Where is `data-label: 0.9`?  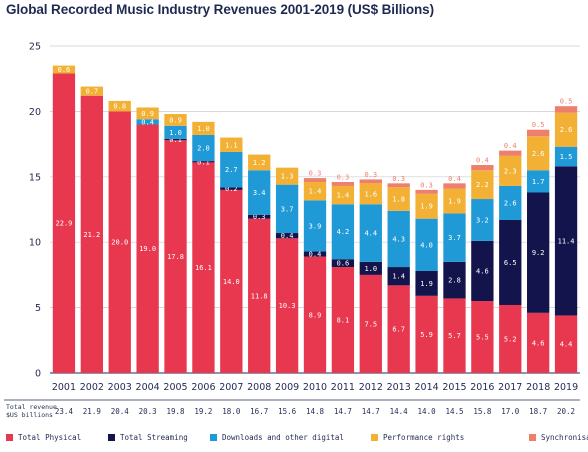 data-label: 0.9 is located at coordinates (175, 120).